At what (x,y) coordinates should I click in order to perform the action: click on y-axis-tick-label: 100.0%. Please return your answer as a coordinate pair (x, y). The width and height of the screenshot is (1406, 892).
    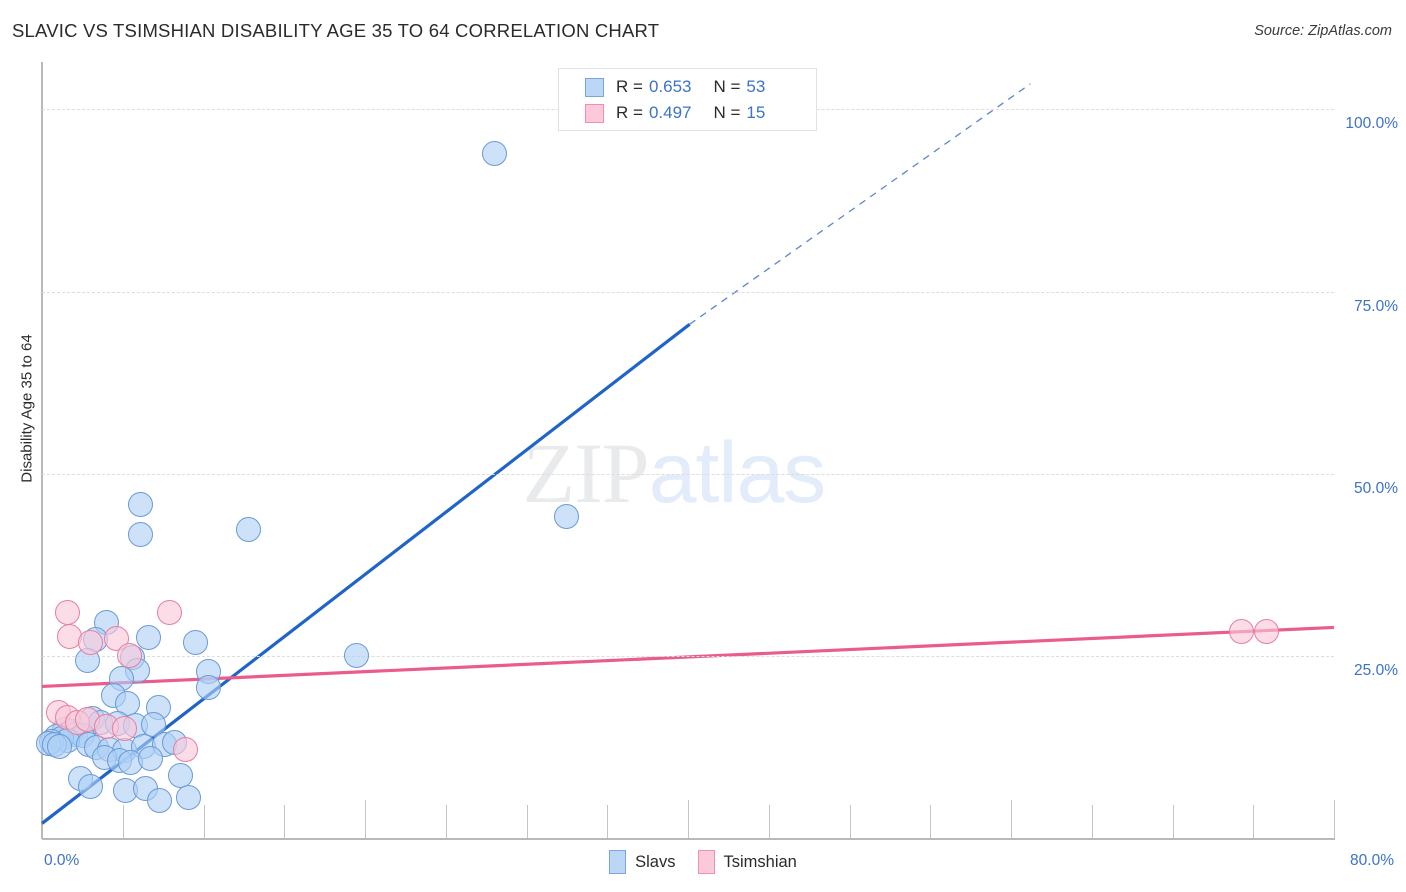
    Looking at the image, I should click on (1371, 124).